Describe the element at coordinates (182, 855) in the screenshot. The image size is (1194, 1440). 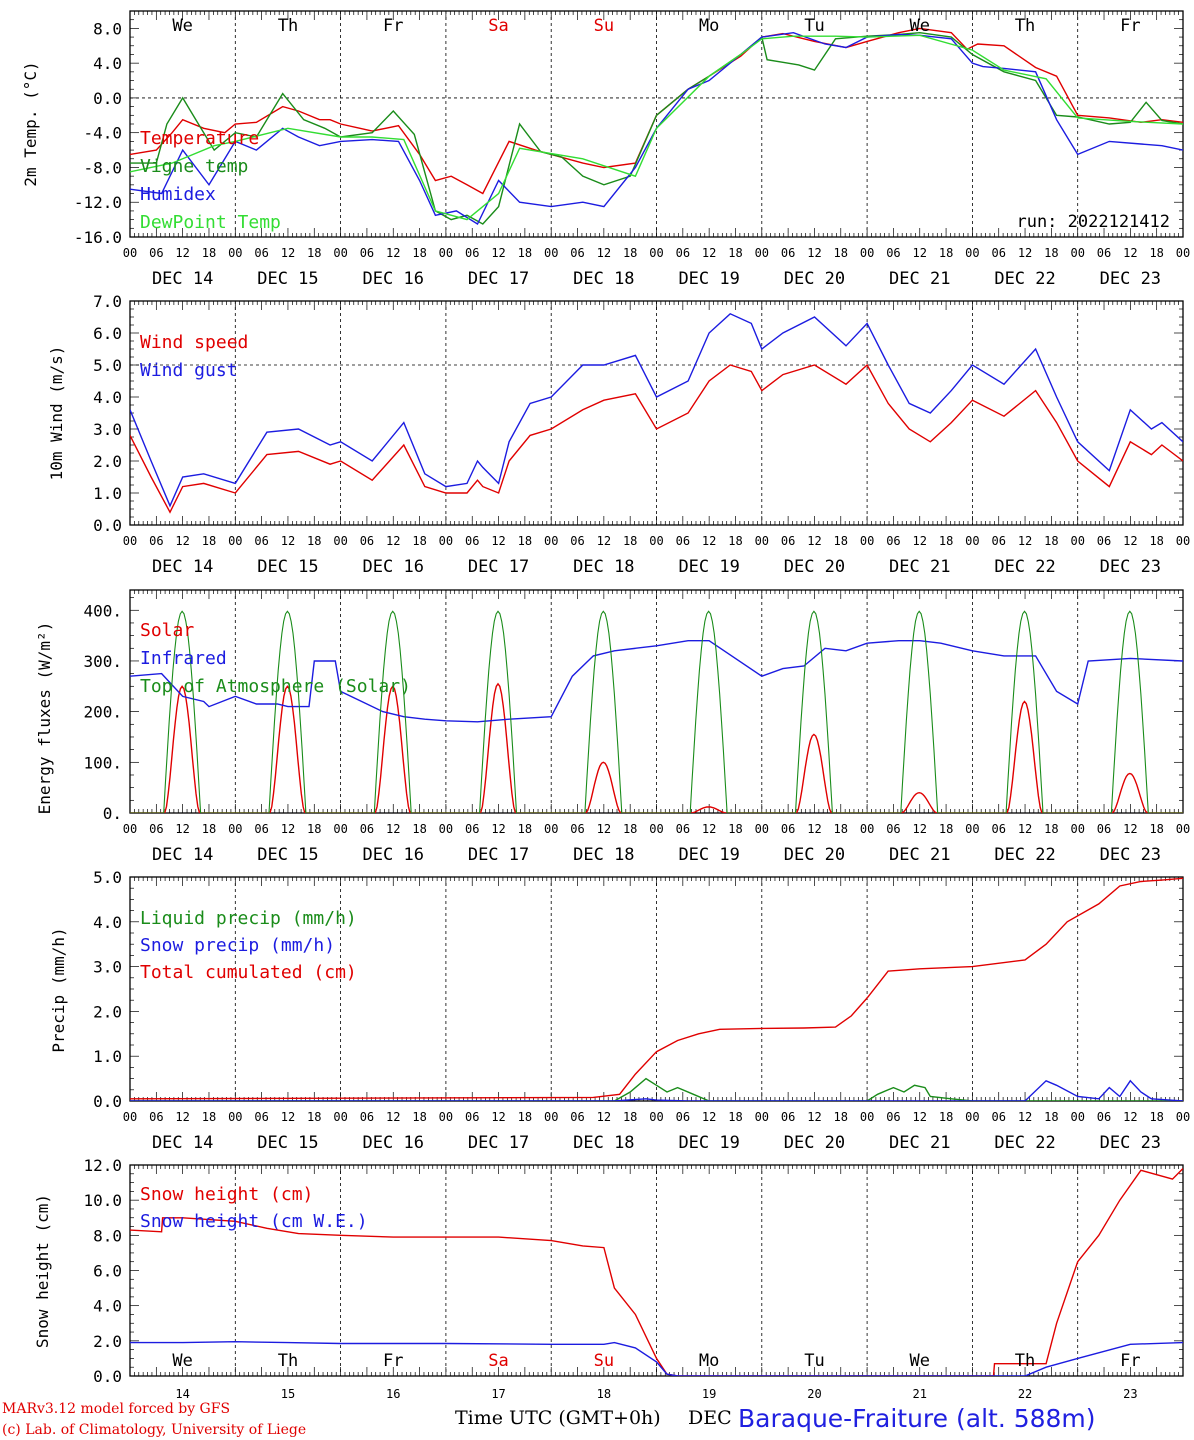
I see `date-label: DEC 14` at that location.